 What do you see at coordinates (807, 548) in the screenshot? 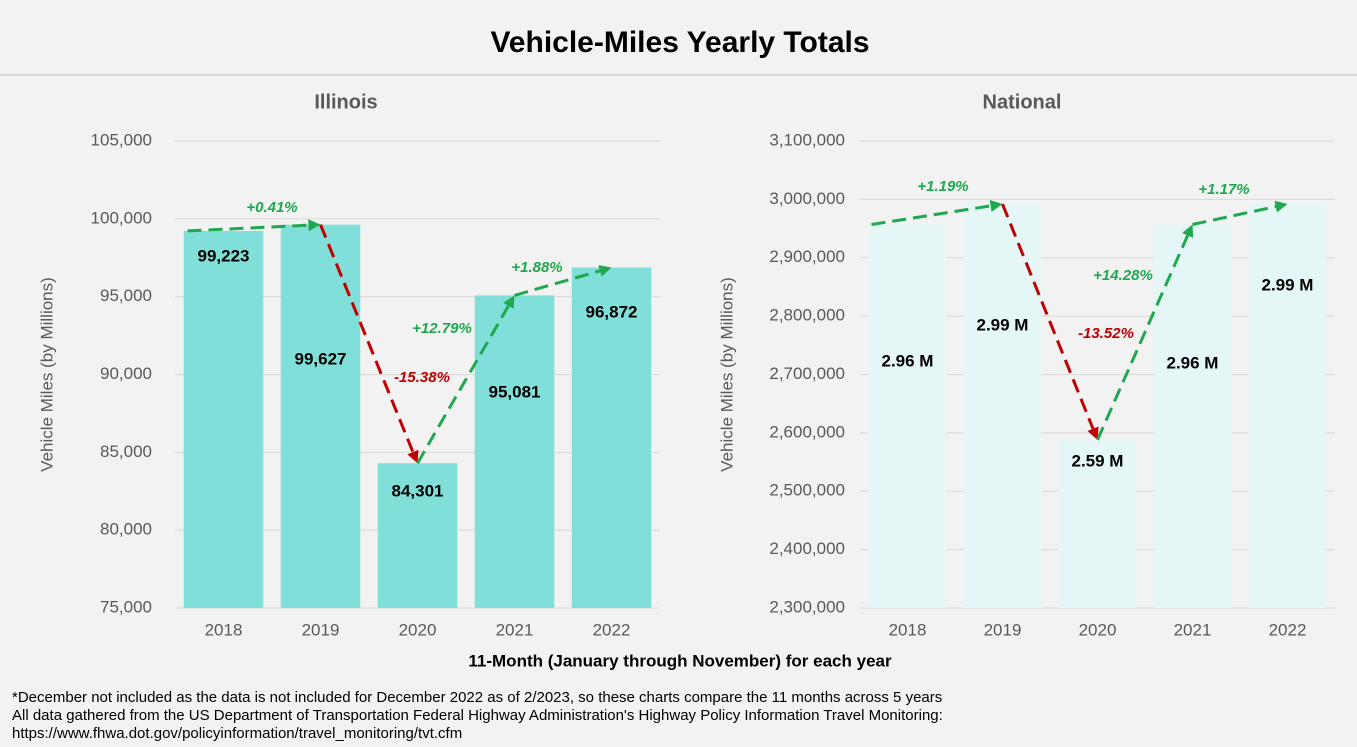
I see `y-tick-label: 2,400,000` at bounding box center [807, 548].